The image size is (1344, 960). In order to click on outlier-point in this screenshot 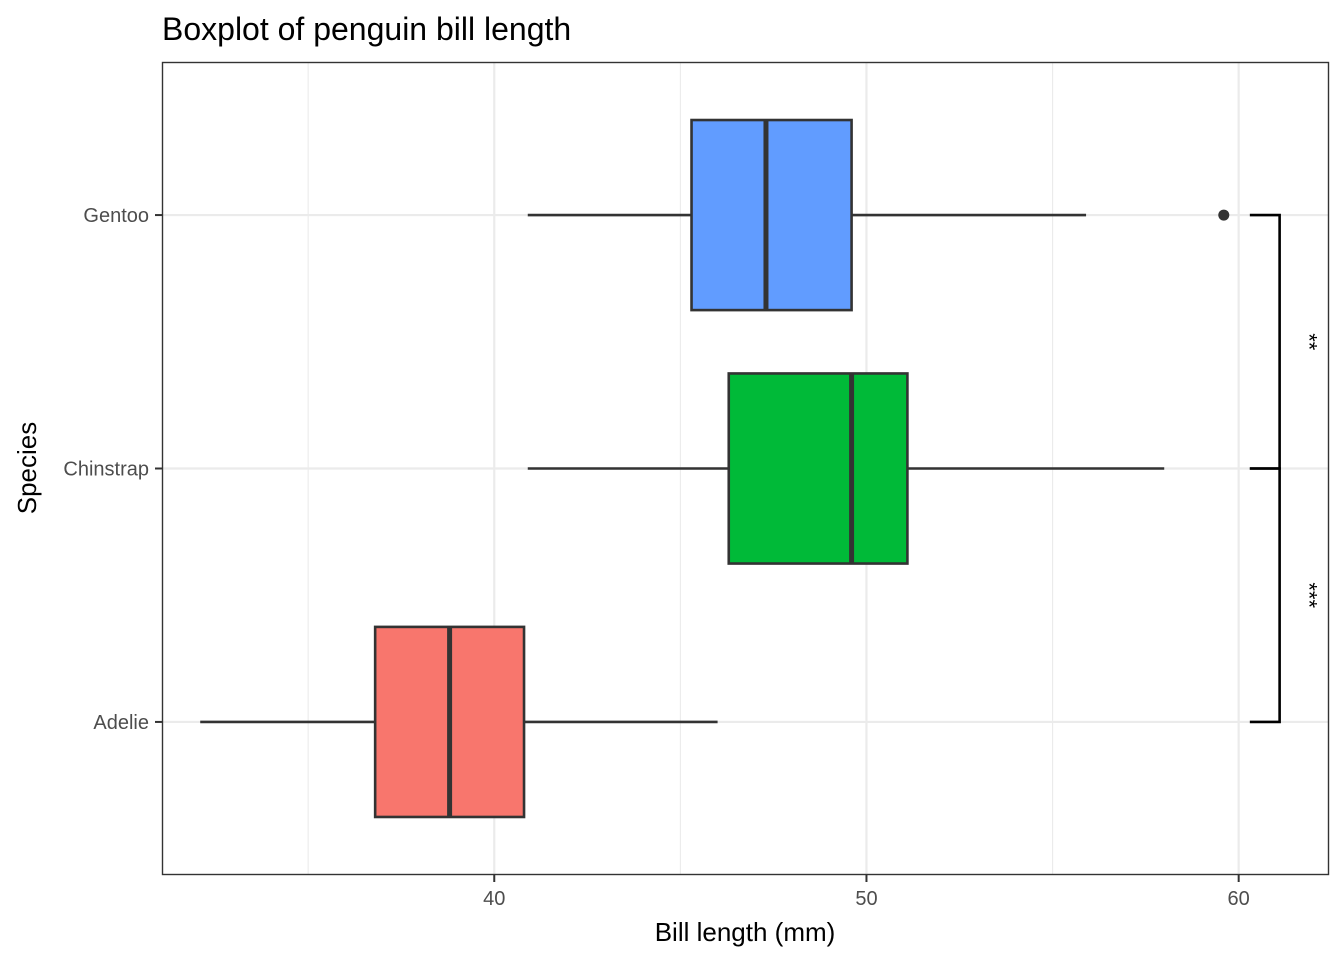, I will do `click(1224, 215)`.